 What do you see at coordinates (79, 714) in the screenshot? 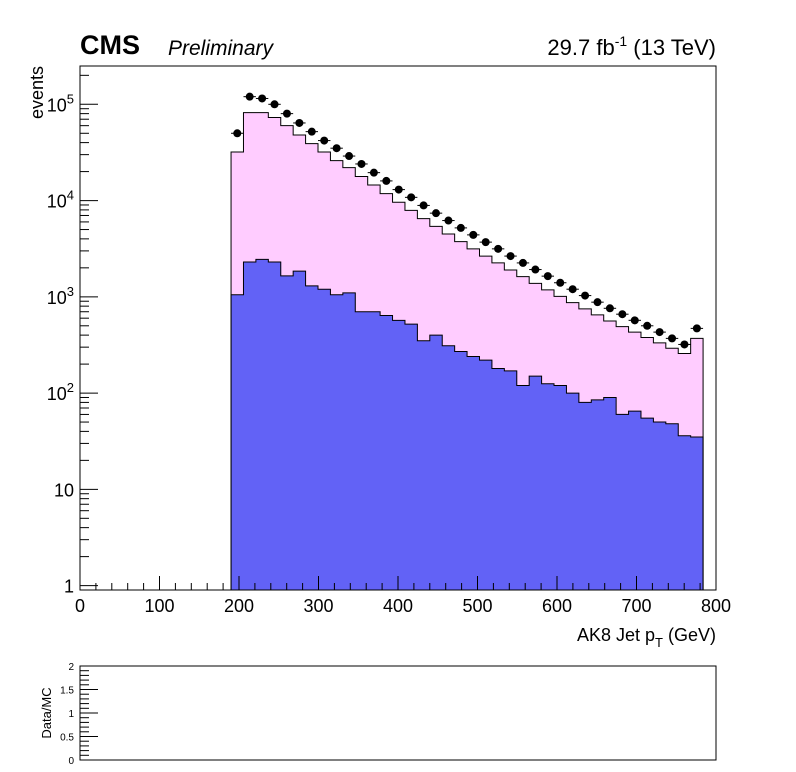
I see `ratio-y-axis: 0 0.5 1 1.5 2` at bounding box center [79, 714].